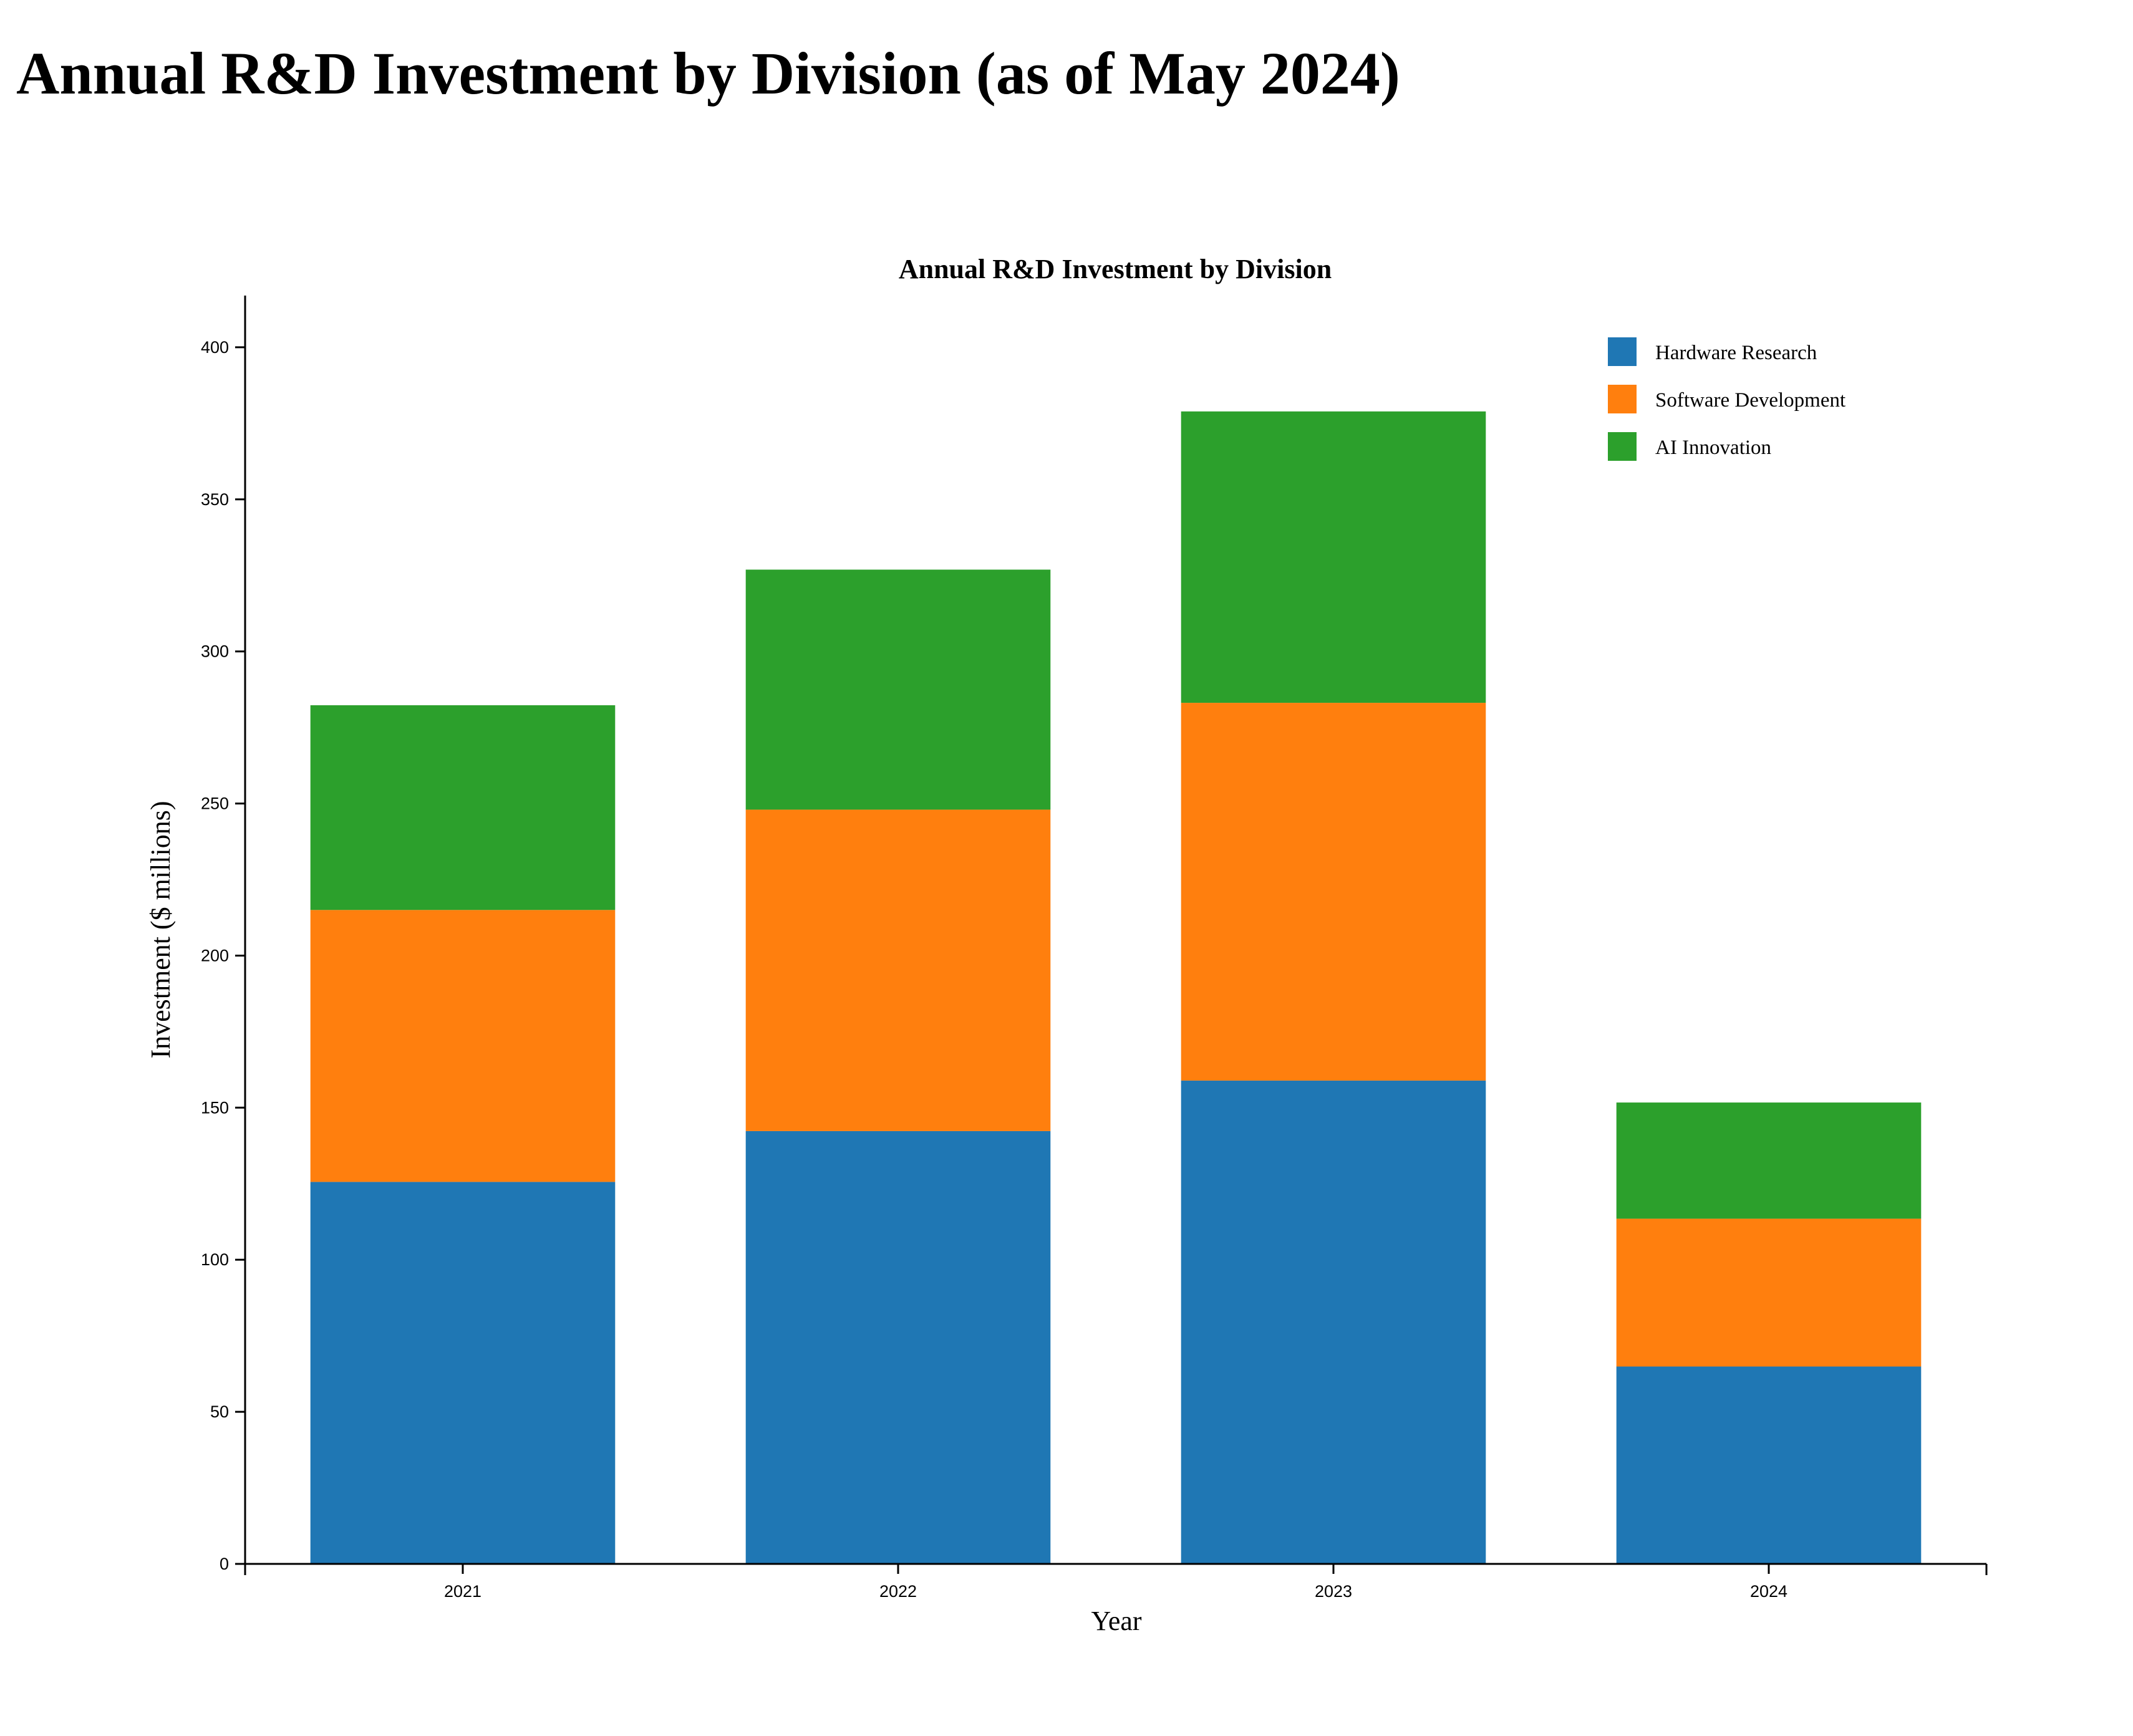 This screenshot has height=1736, width=2133. I want to click on x-axis: 2021 2022 2023 2024, so click(1116, 1582).